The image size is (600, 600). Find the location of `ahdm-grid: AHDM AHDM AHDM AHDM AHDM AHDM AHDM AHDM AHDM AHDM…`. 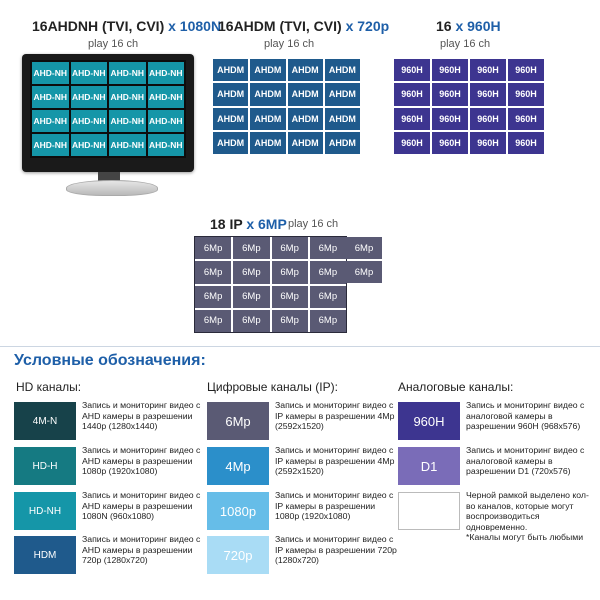

ahdm-grid: AHDM AHDM AHDM AHDM AHDM AHDM AHDM AHDM AHDM AHDM… is located at coordinates (286, 106).